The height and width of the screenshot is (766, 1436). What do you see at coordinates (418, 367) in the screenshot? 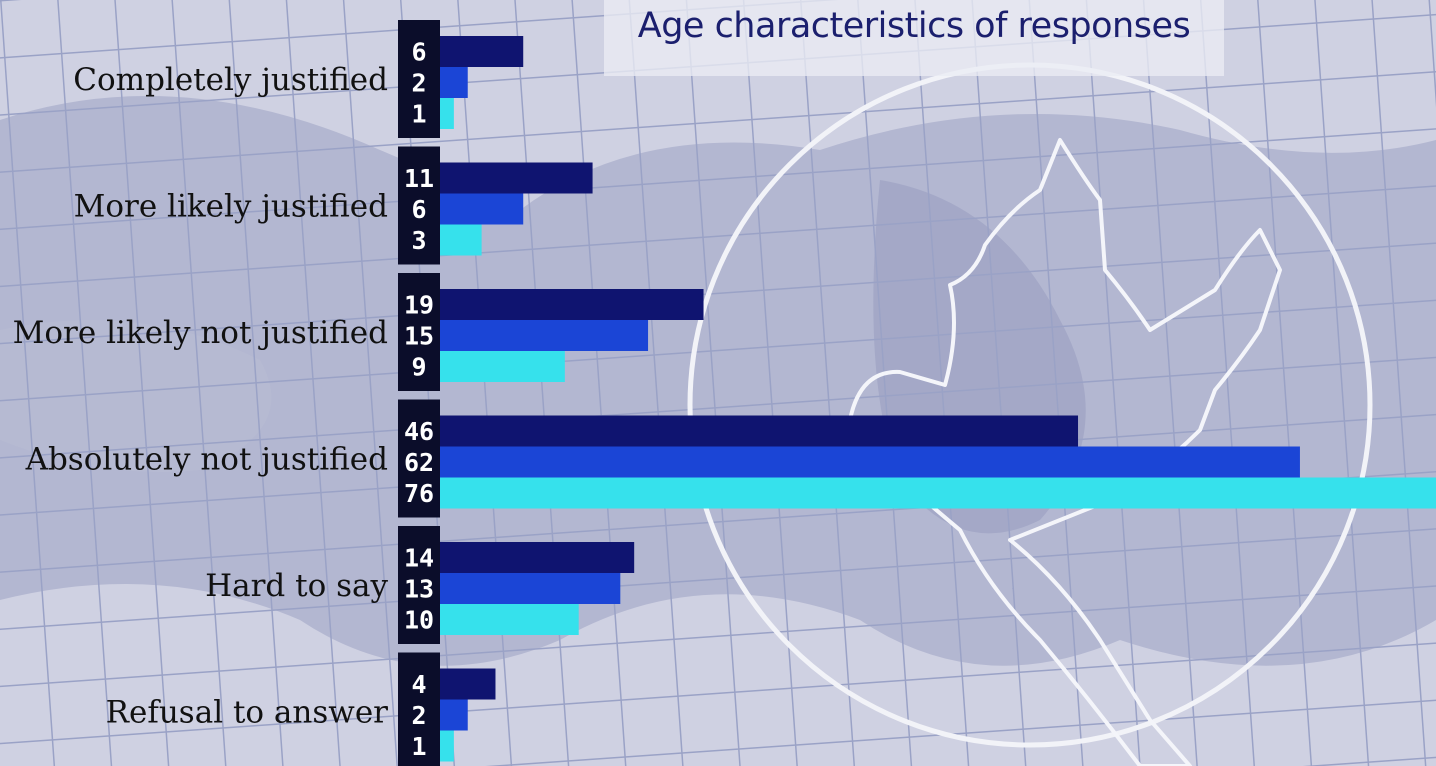
I see `data-label: 9` at bounding box center [418, 367].